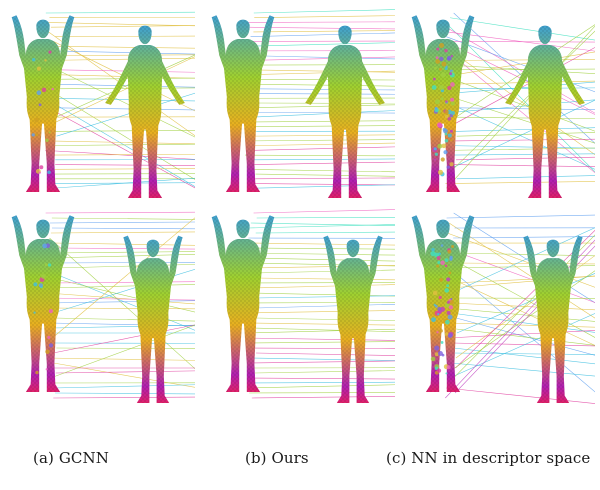  I want to click on caption-a: (a) GCNN, so click(71, 458).